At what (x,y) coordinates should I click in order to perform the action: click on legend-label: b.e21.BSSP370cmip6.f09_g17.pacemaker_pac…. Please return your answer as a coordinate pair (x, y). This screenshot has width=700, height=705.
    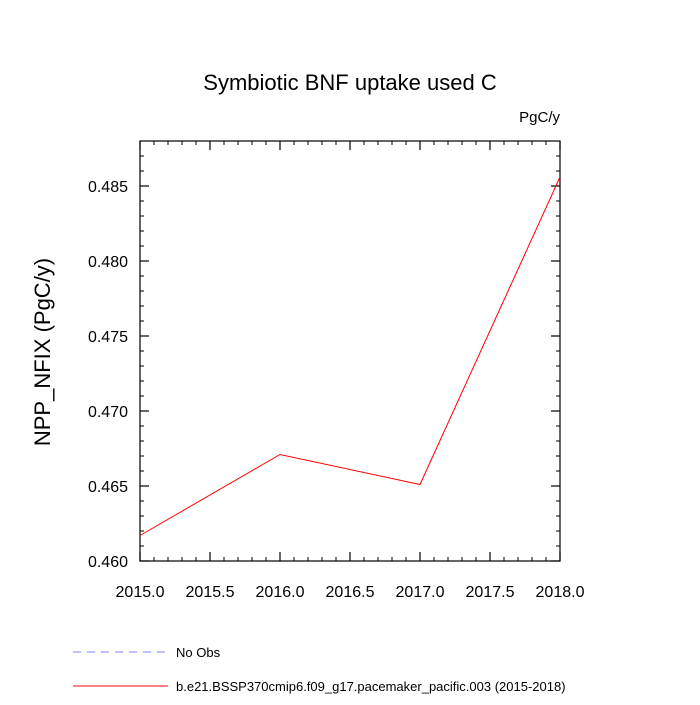
    Looking at the image, I should click on (371, 686).